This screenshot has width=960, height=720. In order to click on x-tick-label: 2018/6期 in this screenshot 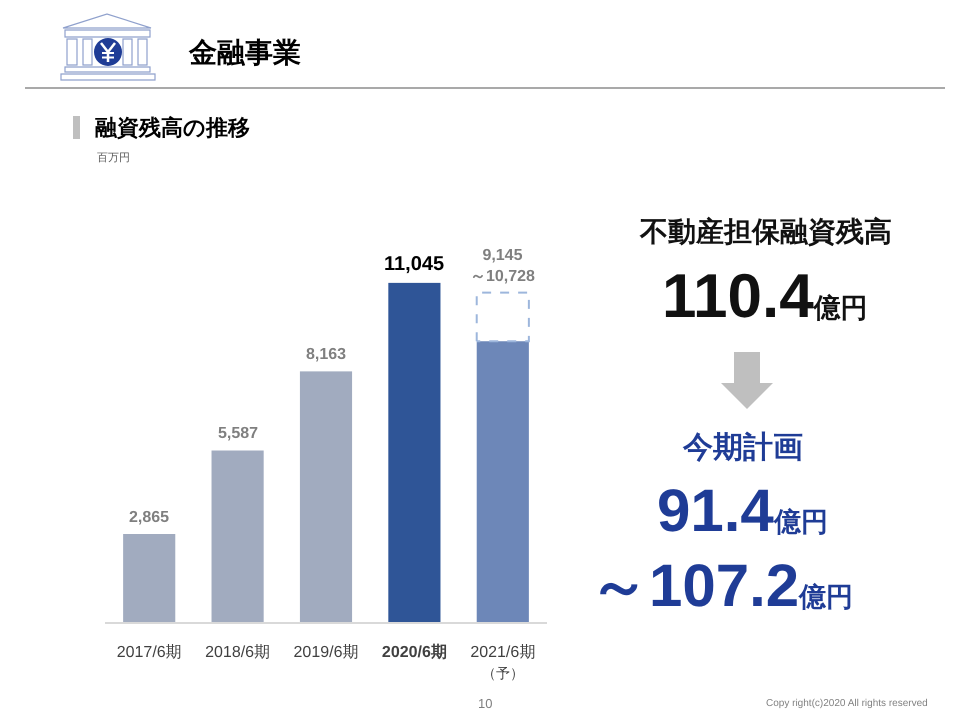, I will do `click(237, 651)`.